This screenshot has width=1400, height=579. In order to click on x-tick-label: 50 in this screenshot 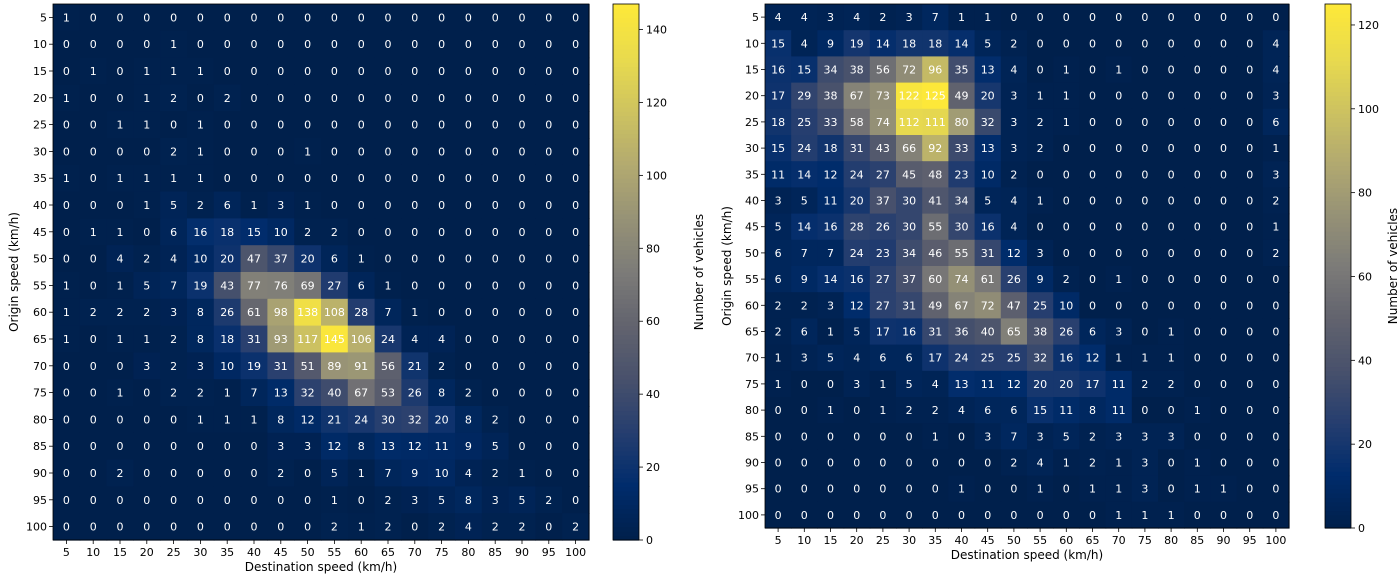, I will do `click(1014, 540)`.